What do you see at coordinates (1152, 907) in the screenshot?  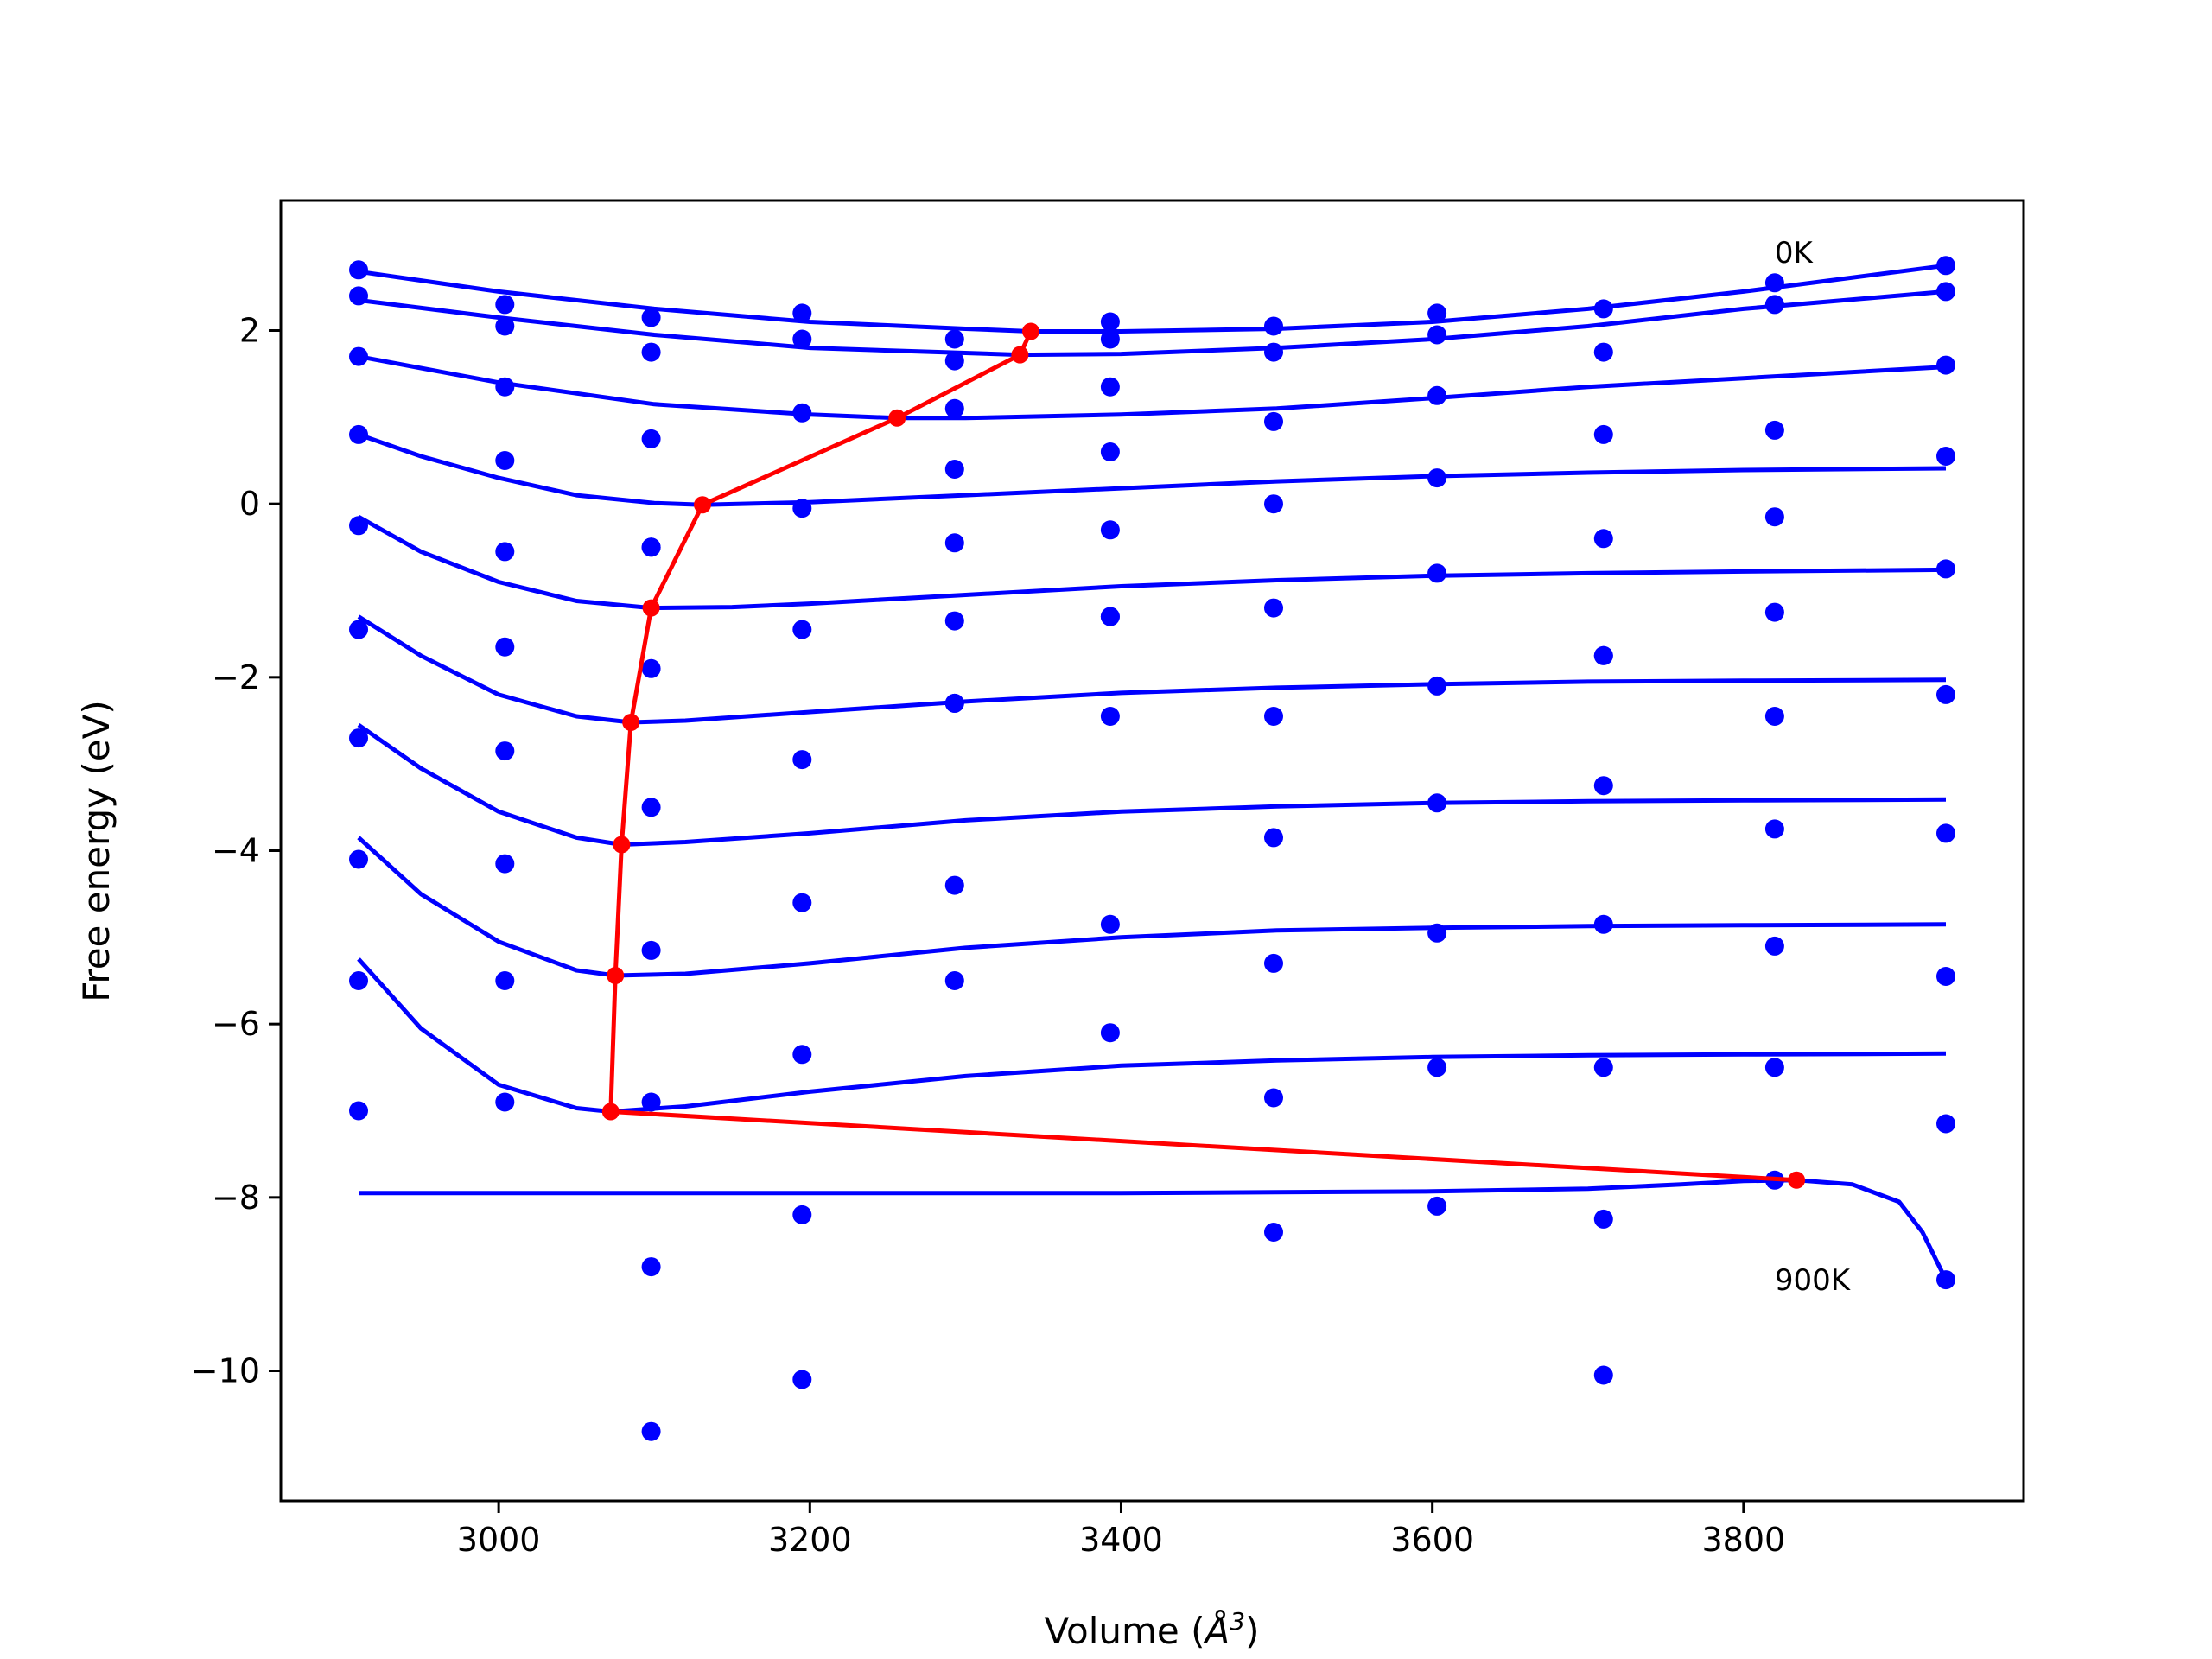 I see `fit-curve-700K` at bounding box center [1152, 907].